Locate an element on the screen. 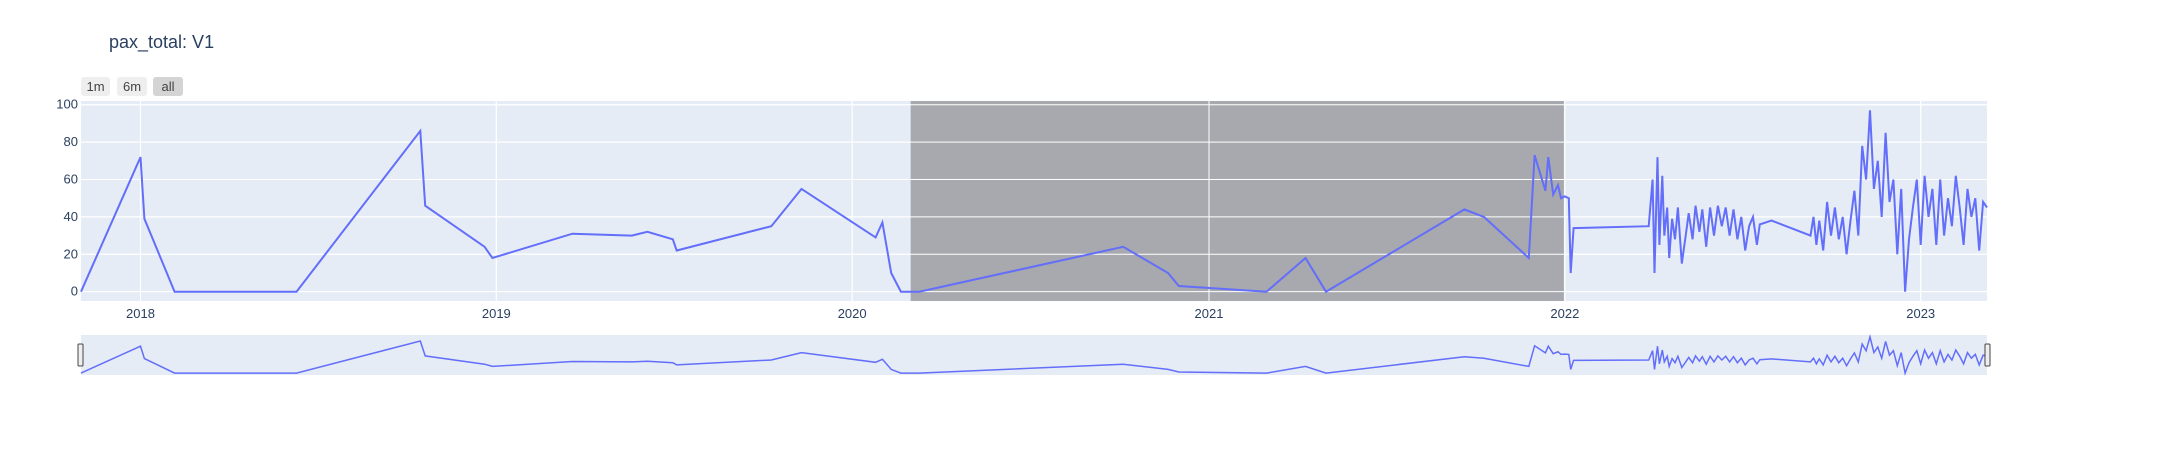 The image size is (2161, 450). range-button-6m: 6m is located at coordinates (132, 86).